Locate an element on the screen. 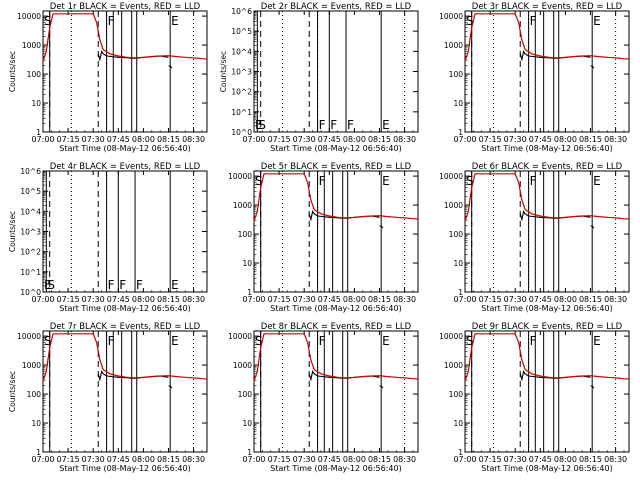 This screenshot has height=480, width=640. y-tick-label: 10^4 is located at coordinates (30, 211).